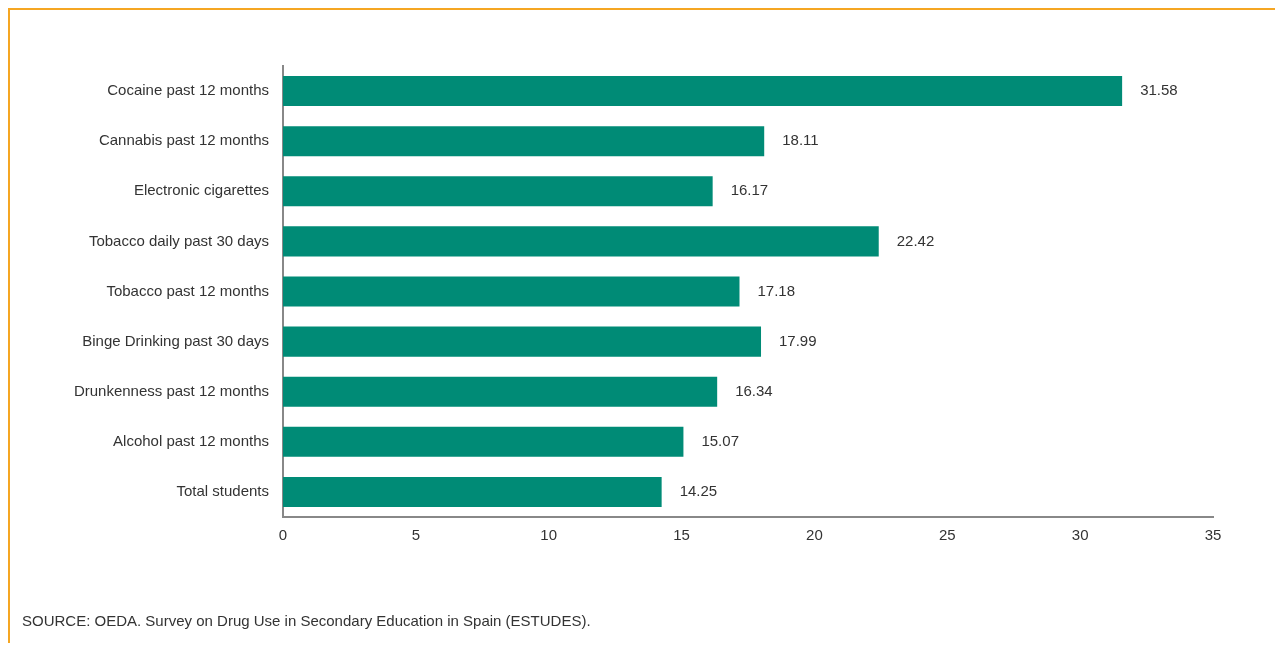 This screenshot has height=649, width=1281. Describe the element at coordinates (814, 535) in the screenshot. I see `x-tick-label: 20` at that location.